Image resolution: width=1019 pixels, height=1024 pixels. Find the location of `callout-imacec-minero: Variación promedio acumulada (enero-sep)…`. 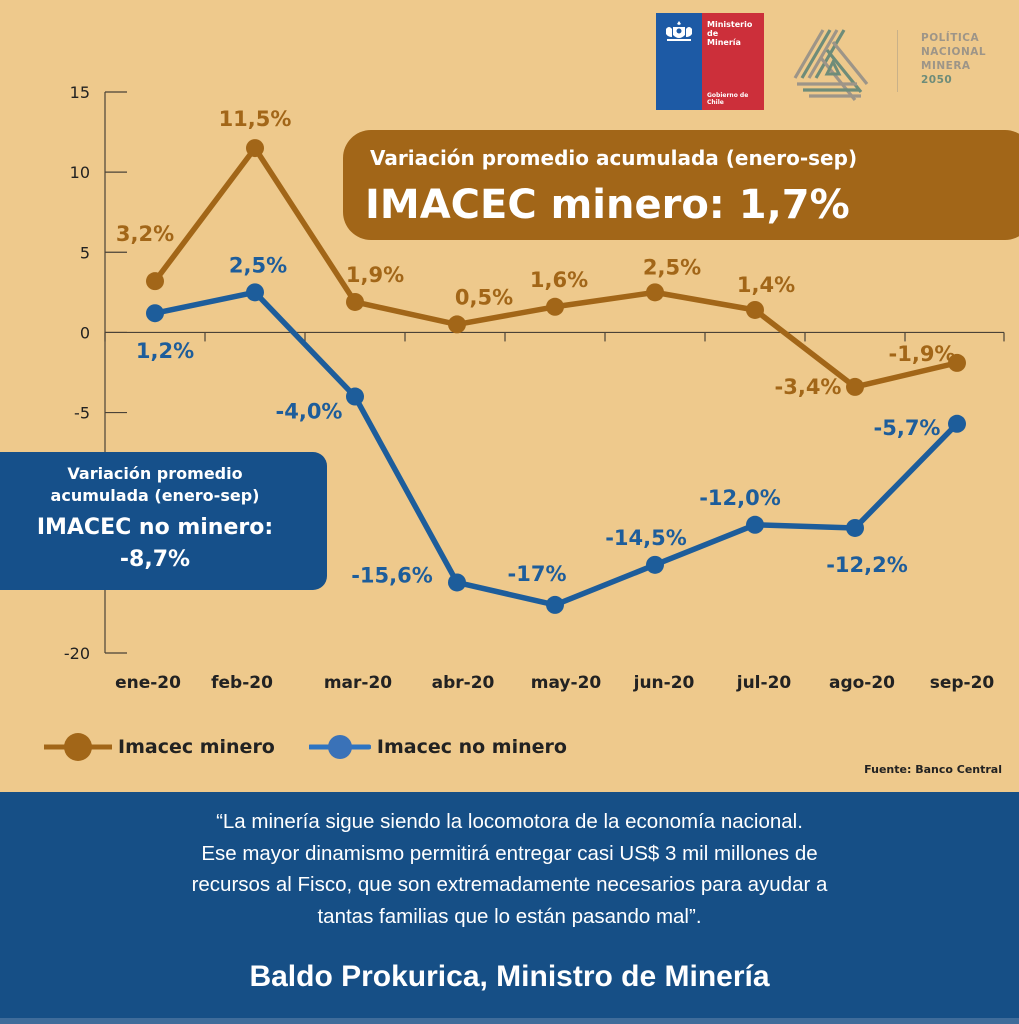

callout-imacec-minero: Variación promedio acumulada (enero-sep)… is located at coordinates (681, 185).